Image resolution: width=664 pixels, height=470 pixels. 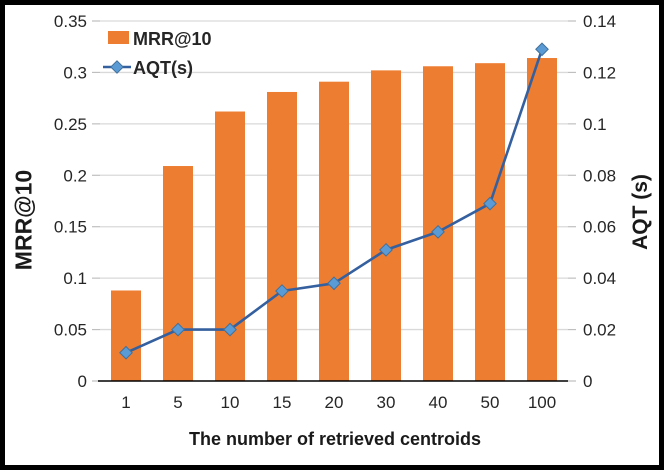 I want to click on left-tick-label: 0.35, so click(x=70, y=21).